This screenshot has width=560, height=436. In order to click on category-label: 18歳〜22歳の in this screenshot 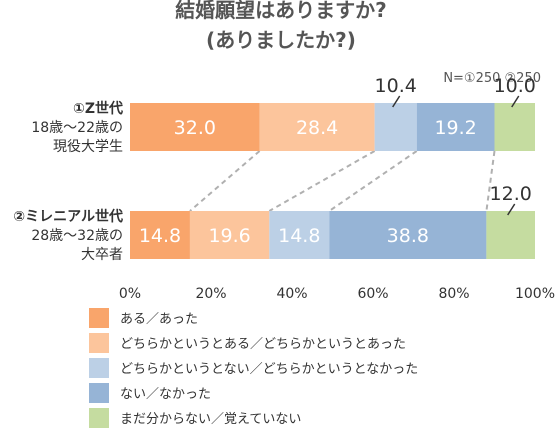, I will do `click(77, 128)`.